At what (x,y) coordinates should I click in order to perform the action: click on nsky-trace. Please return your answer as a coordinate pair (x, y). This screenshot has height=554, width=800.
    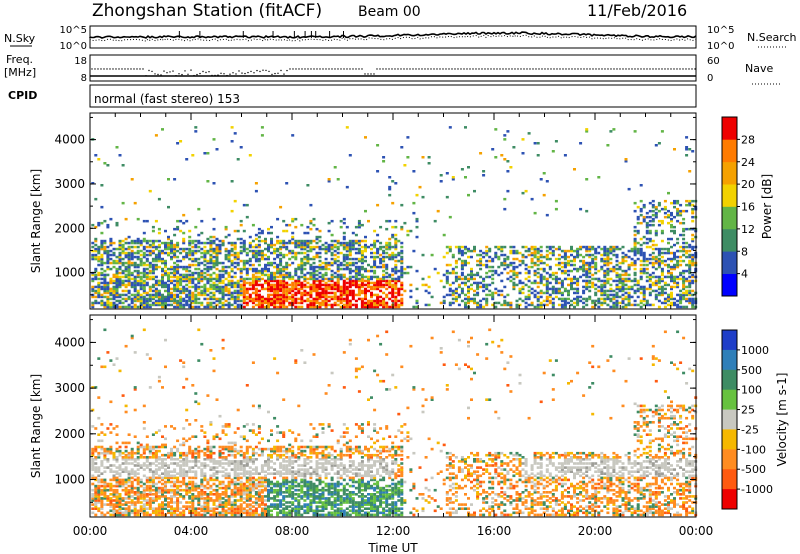
    Looking at the image, I should click on (393, 35).